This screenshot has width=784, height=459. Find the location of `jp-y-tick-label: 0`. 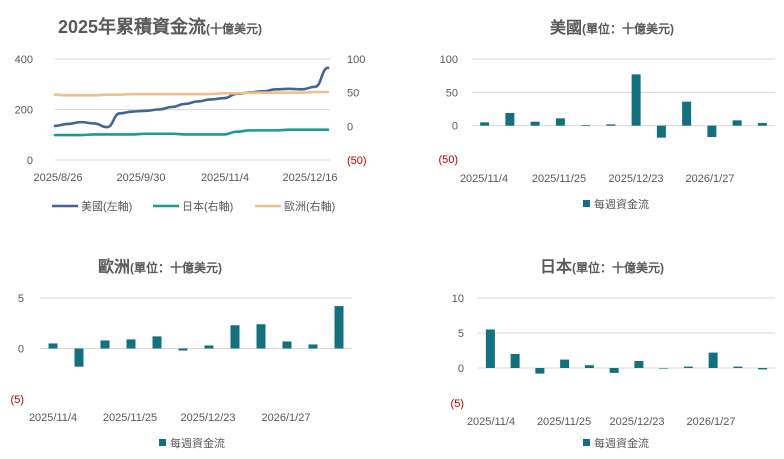

jp-y-tick-label: 0 is located at coordinates (461, 369).